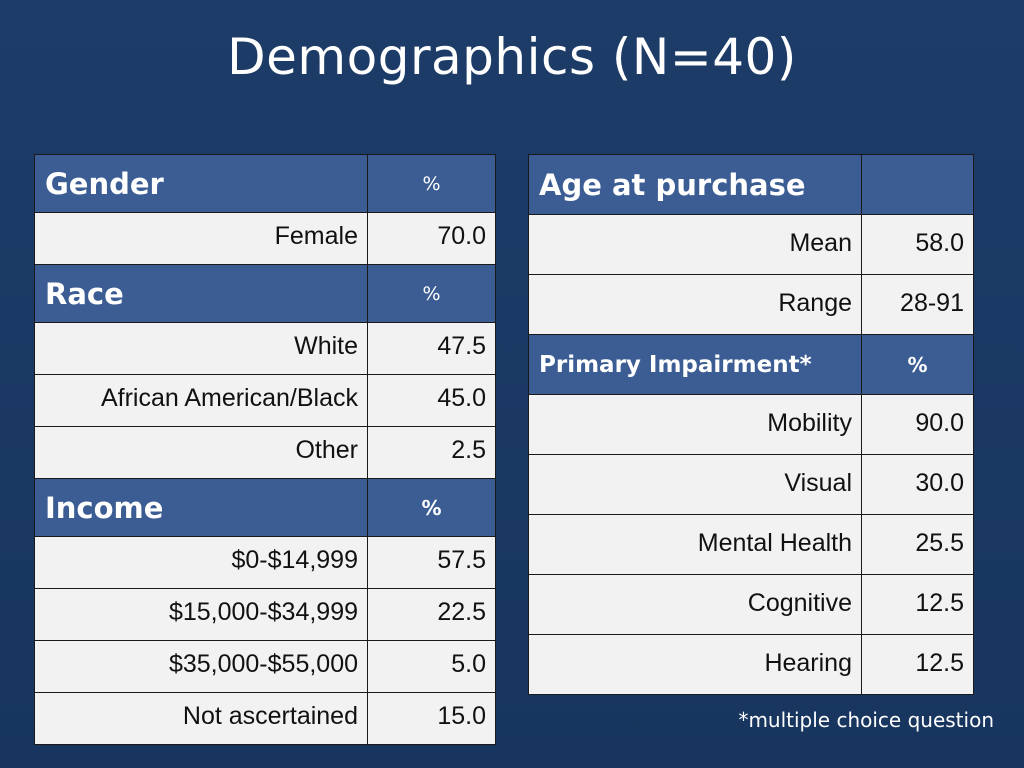  Describe the element at coordinates (512, 57) in the screenshot. I see `slide-title: Demographics (N=40)` at that location.